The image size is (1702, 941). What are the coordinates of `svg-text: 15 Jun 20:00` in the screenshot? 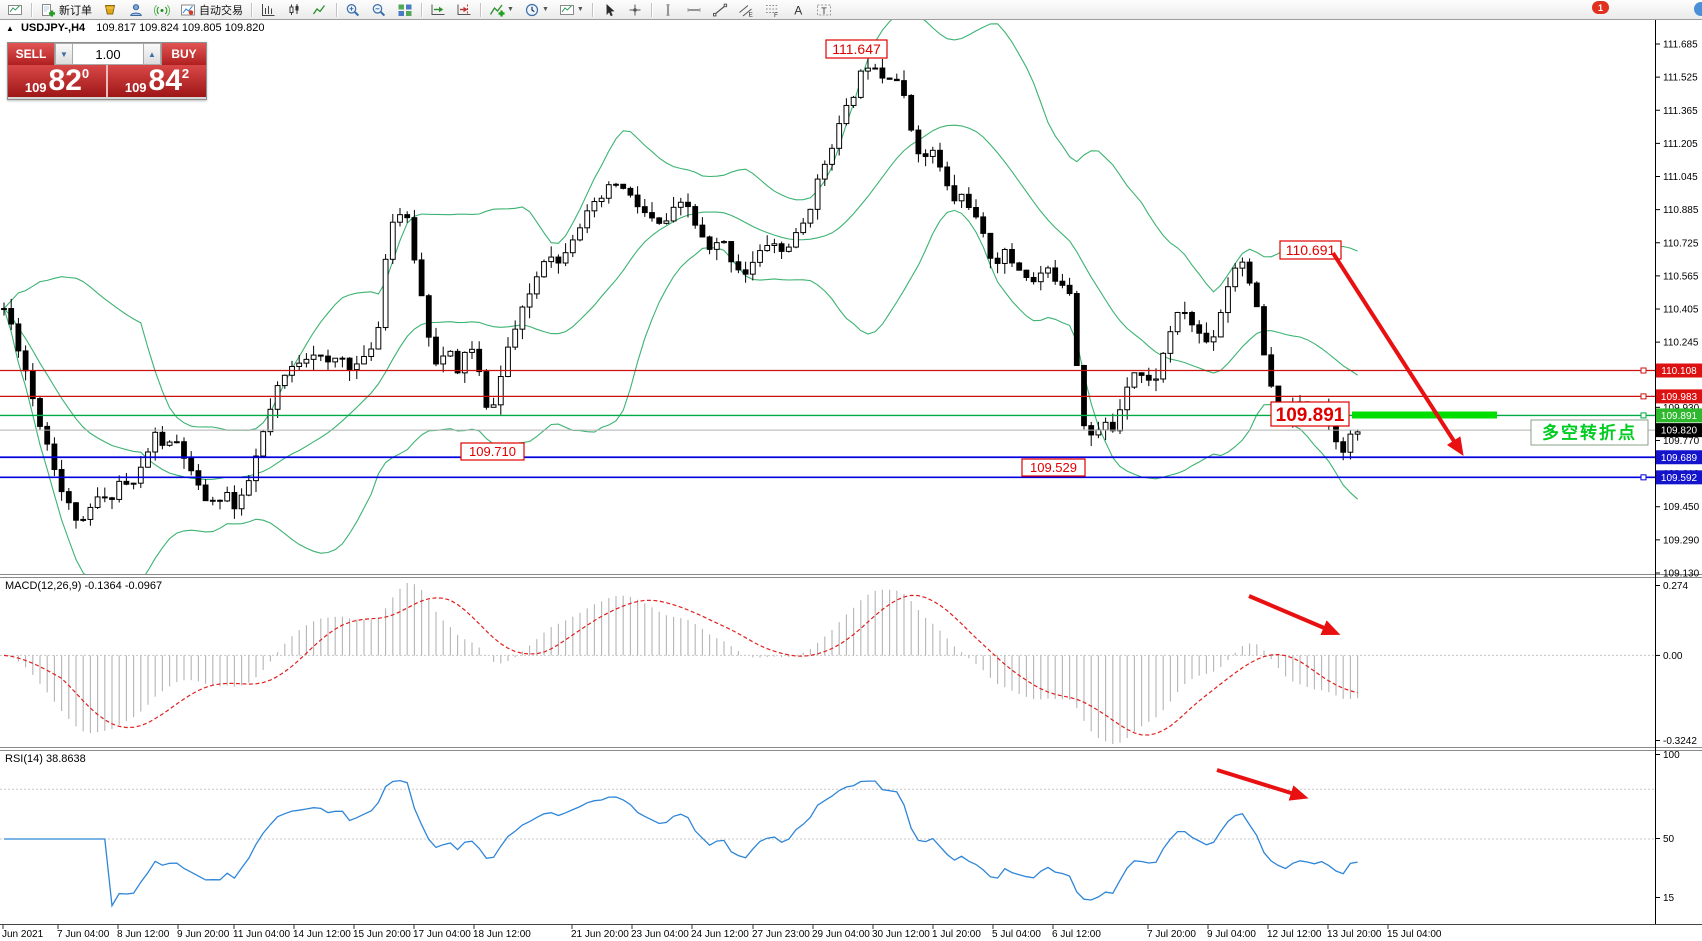 It's located at (382, 934).